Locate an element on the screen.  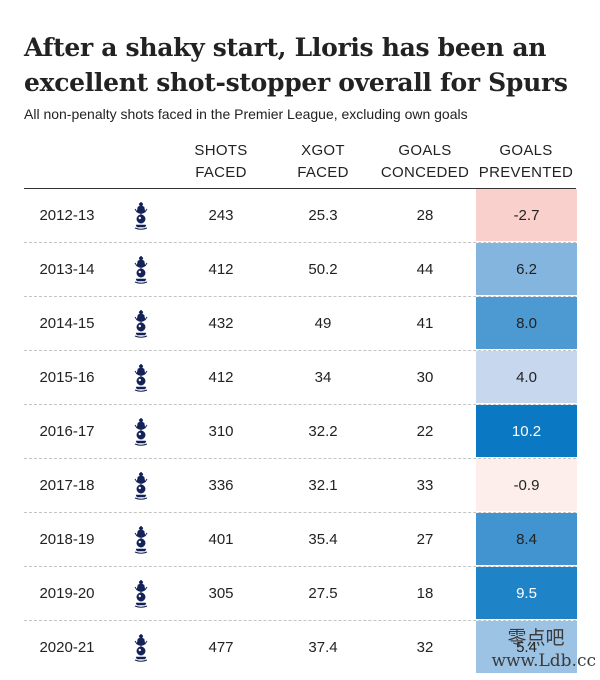
table-row: 2017-18 336 32.1 33 -0.9 is located at coordinates (300, 486).